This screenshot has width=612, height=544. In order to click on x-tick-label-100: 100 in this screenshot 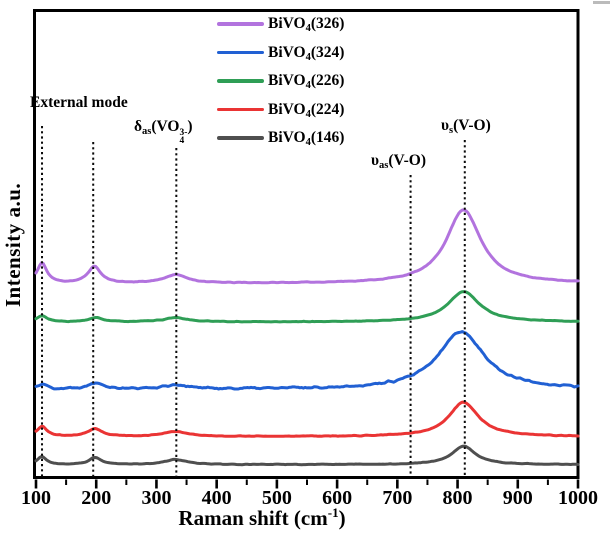, I will do `click(36, 498)`.